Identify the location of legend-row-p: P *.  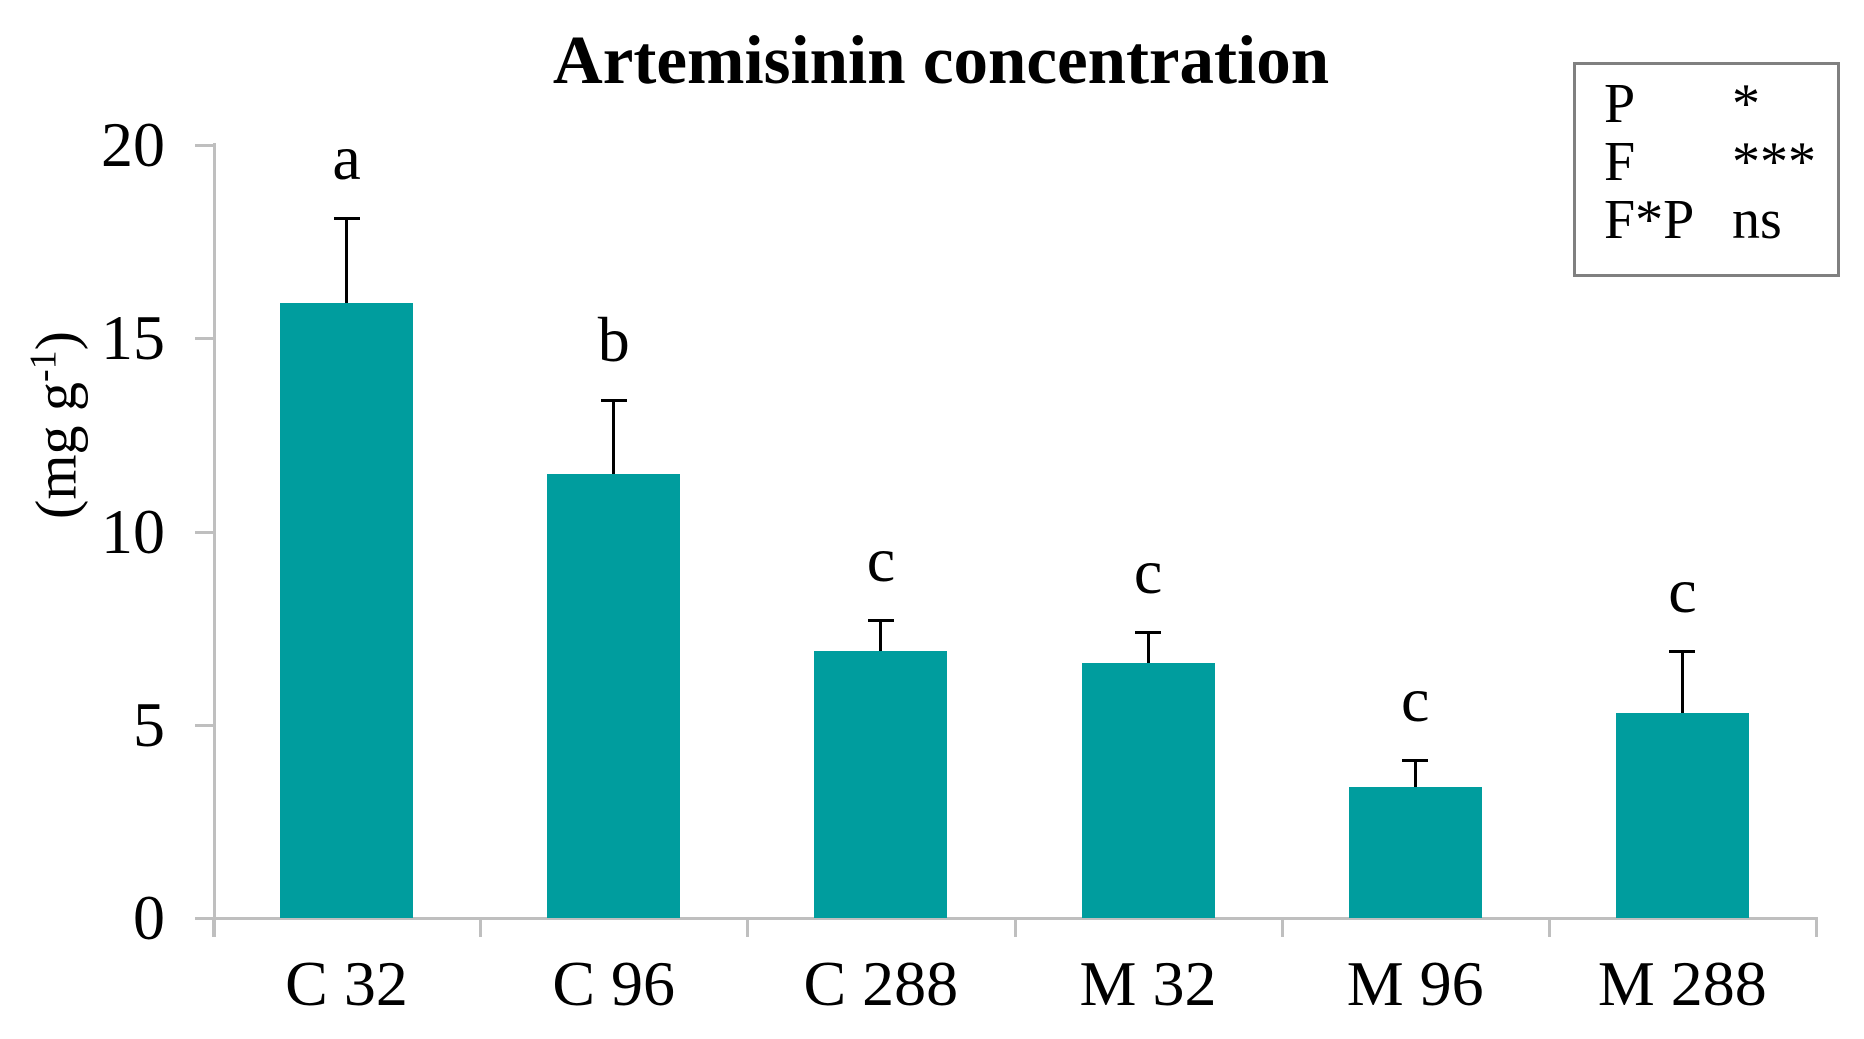
(1720, 104).